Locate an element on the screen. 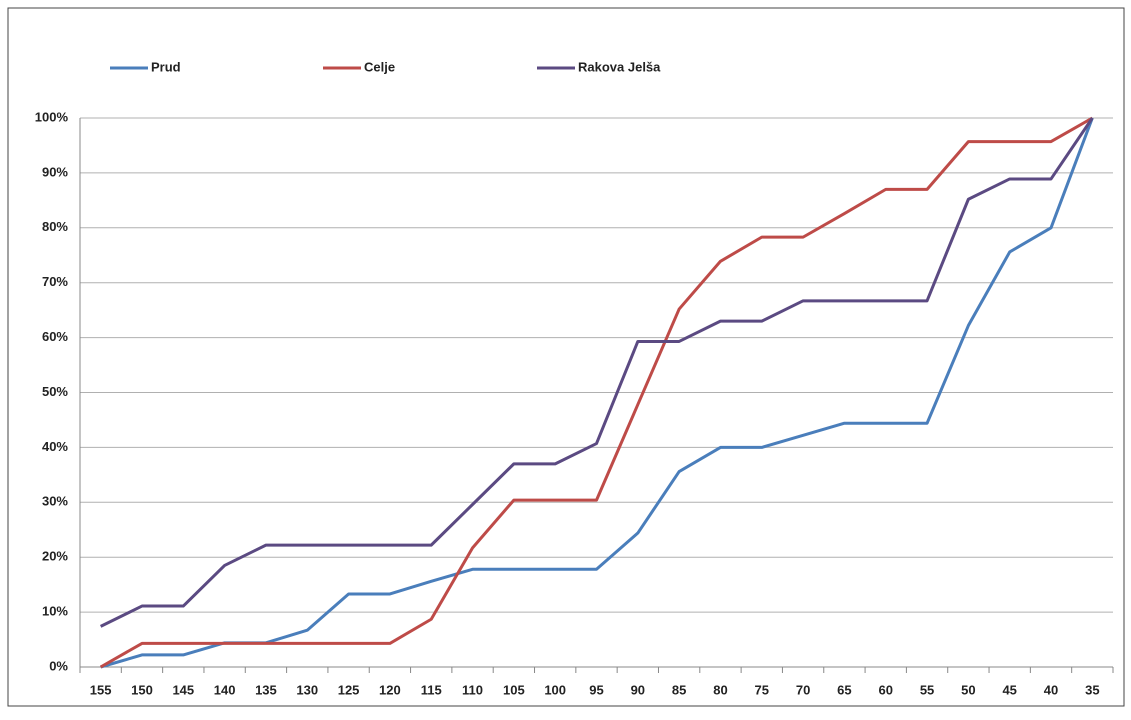  y-tick-label: 90% is located at coordinates (55, 171).